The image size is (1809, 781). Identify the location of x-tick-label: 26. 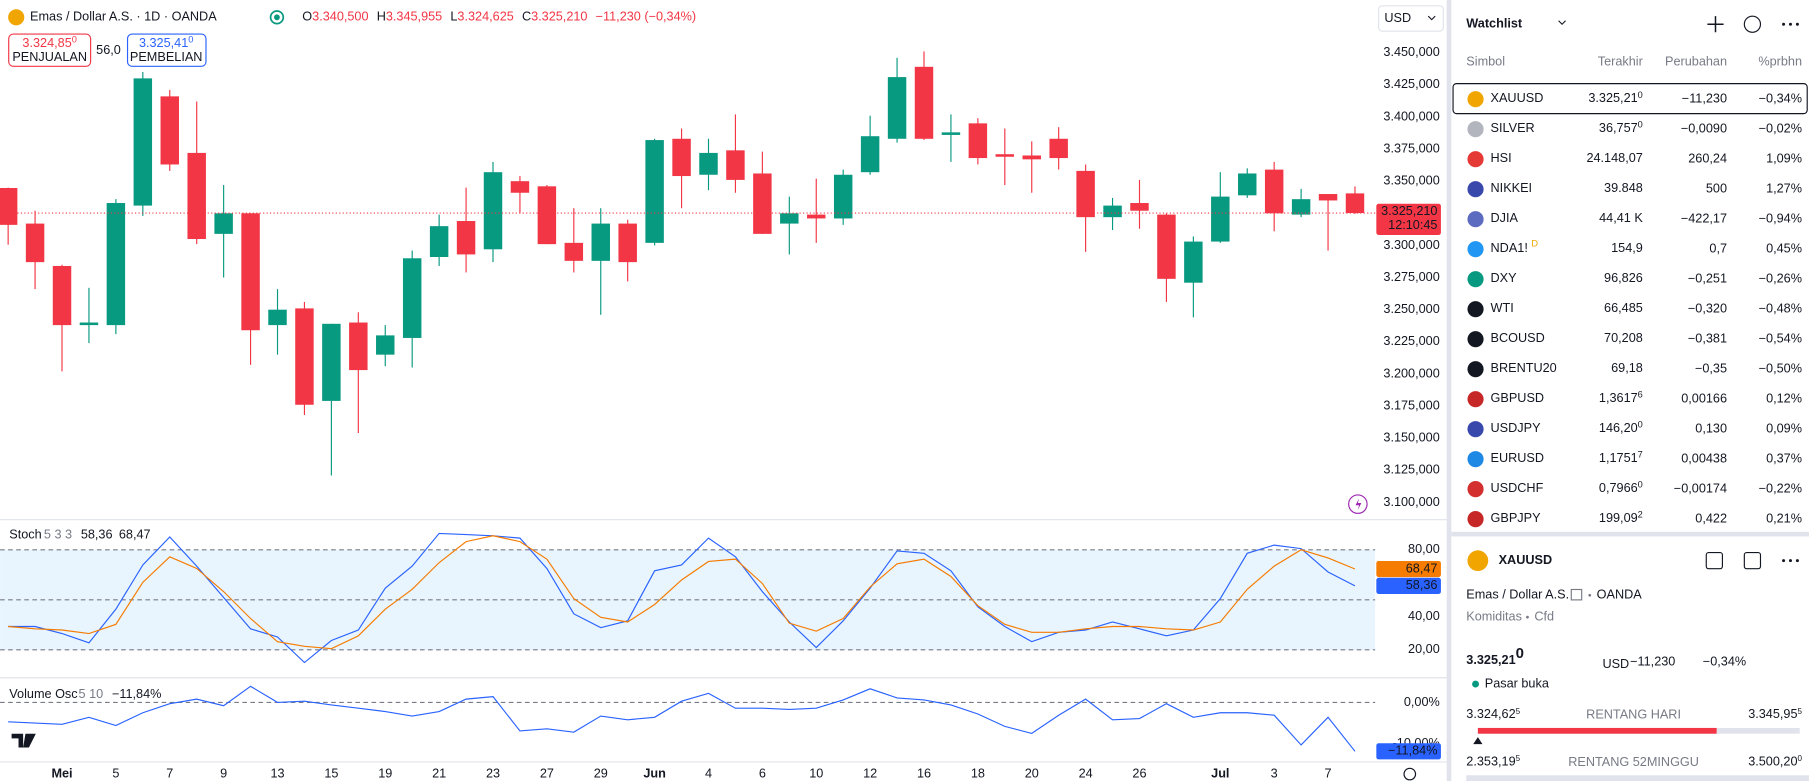
(1139, 773).